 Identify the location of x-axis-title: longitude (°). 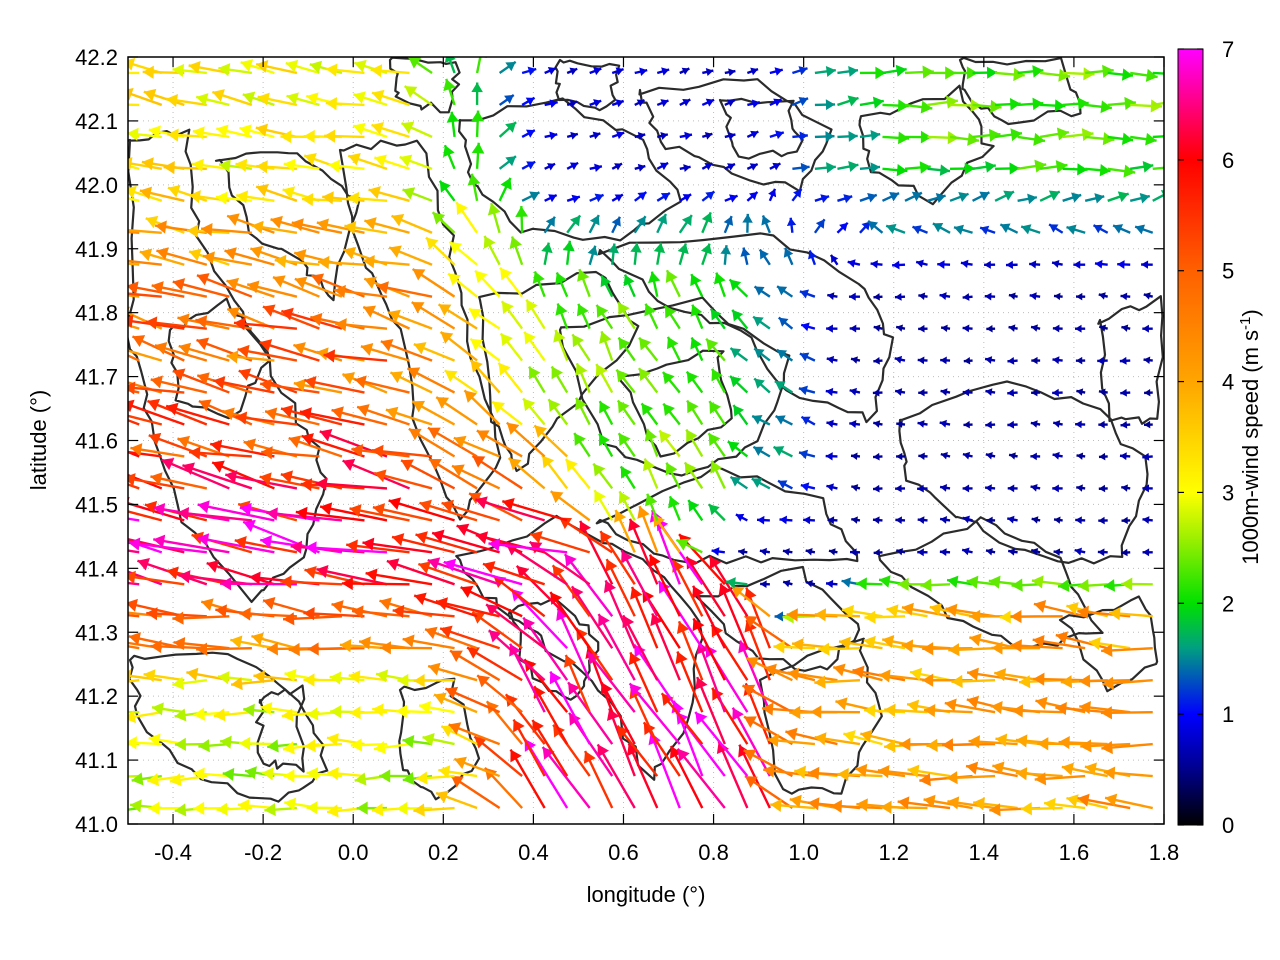
(646, 894).